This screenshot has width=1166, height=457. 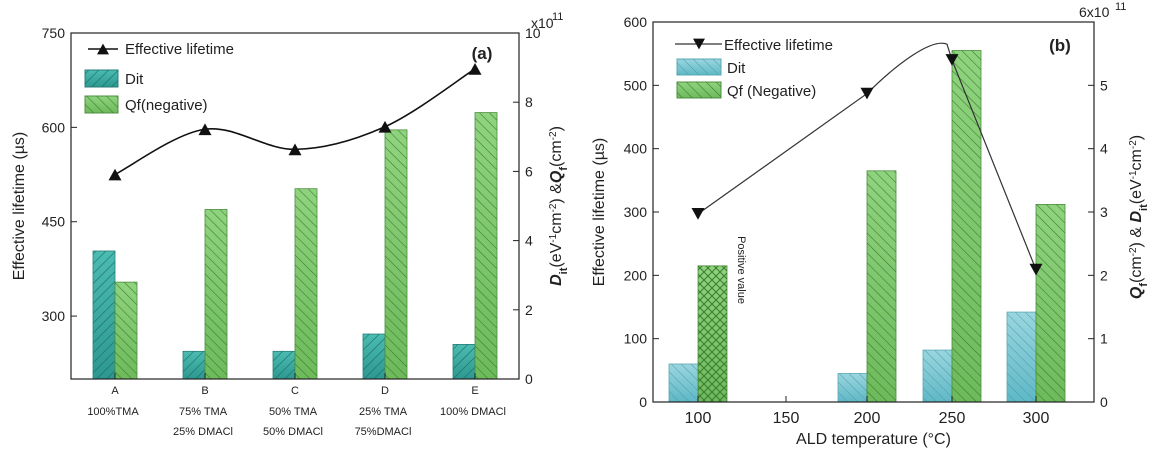 I want to click on right-tick-label-b: 3, so click(x=1104, y=212).